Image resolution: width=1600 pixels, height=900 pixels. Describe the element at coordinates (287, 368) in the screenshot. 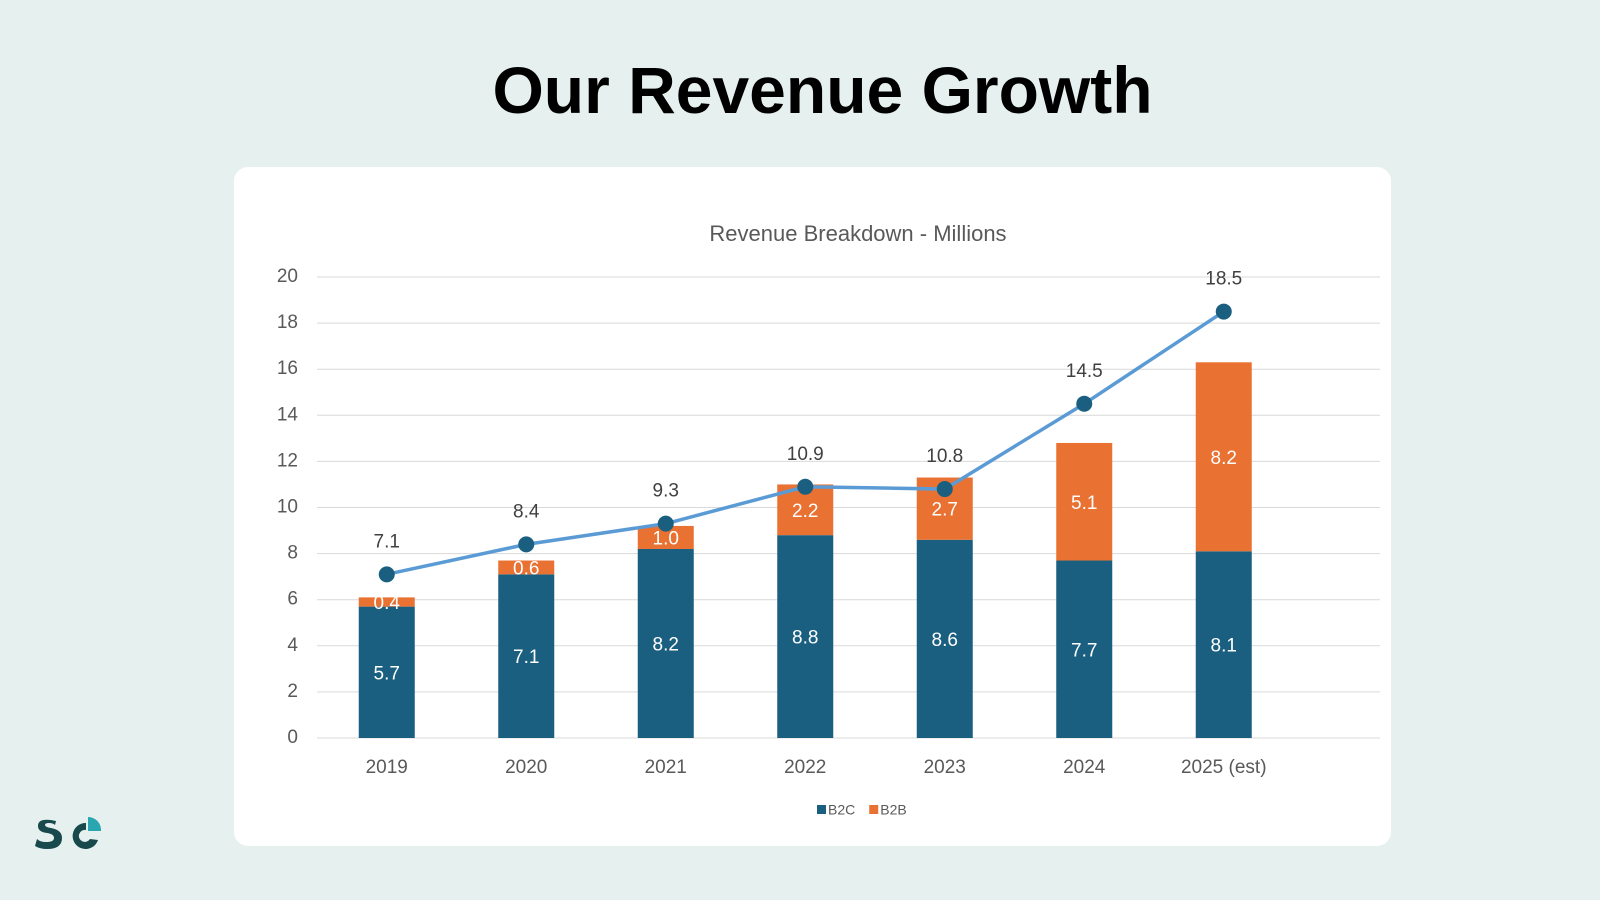

I see `y-tick-label: 16` at that location.